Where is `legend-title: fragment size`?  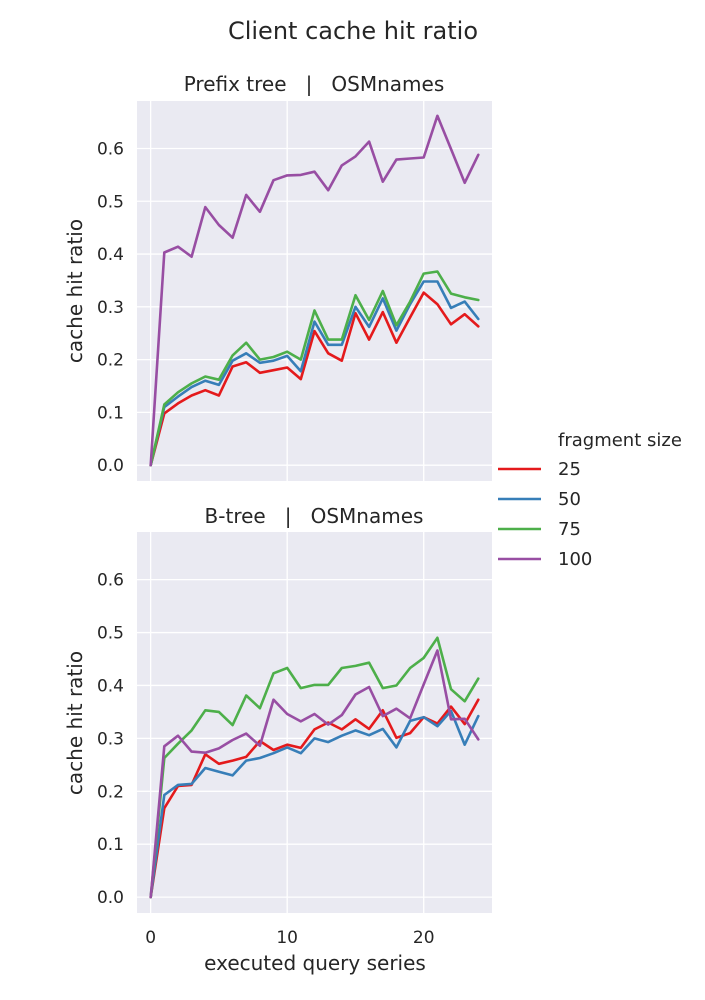 legend-title: fragment size is located at coordinates (620, 440).